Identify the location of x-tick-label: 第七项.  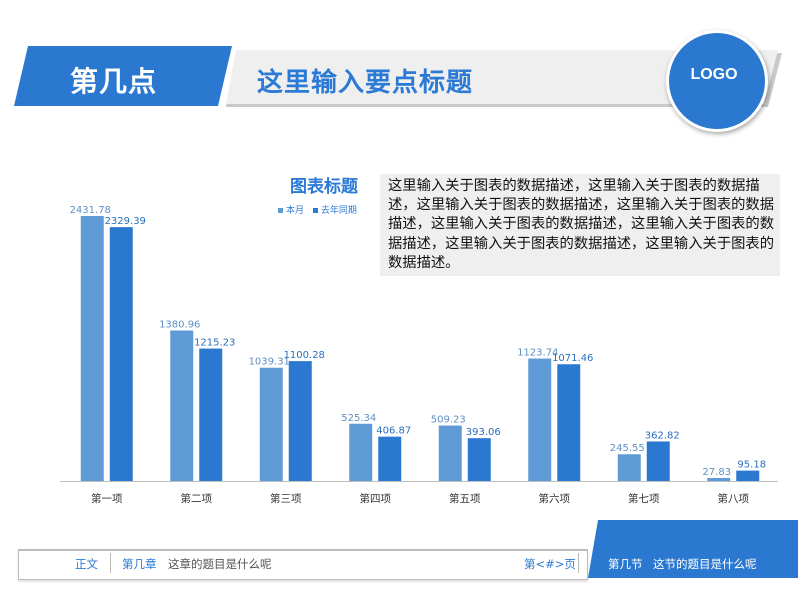
(644, 498).